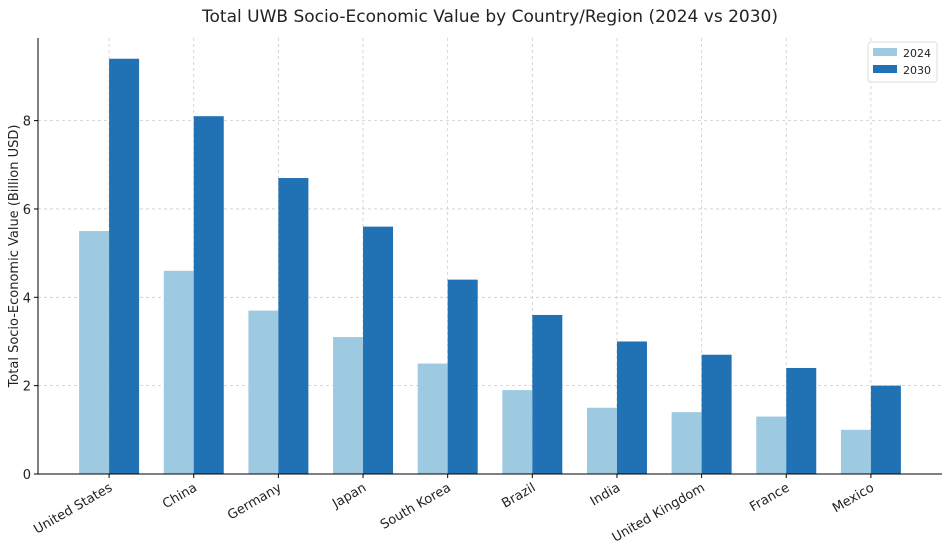  Describe the element at coordinates (27, 387) in the screenshot. I see `y-tick-label: 2` at that location.